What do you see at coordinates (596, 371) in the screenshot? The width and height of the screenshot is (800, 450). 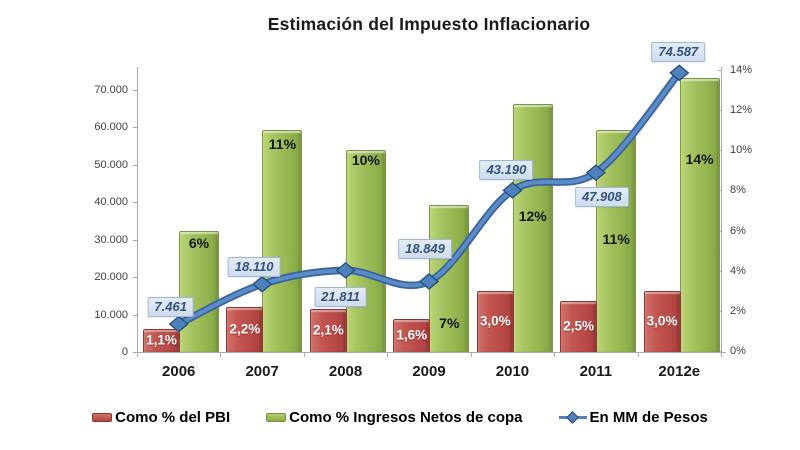 I see `x-axis-category-label: 2011` at bounding box center [596, 371].